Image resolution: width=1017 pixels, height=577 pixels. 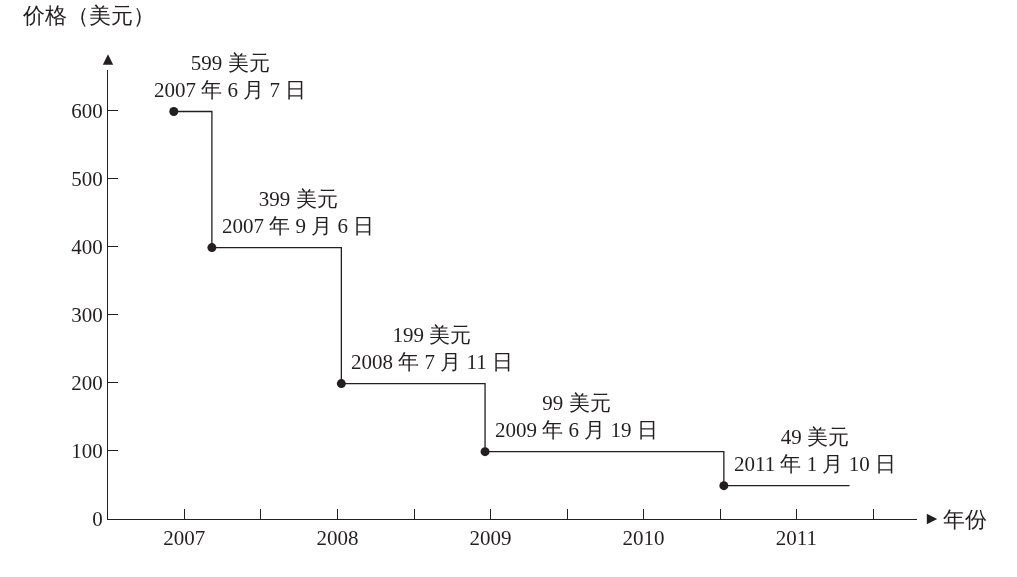 What do you see at coordinates (298, 213) in the screenshot?
I see `annotation: 399 美元 2007 年 9 月 6 日` at bounding box center [298, 213].